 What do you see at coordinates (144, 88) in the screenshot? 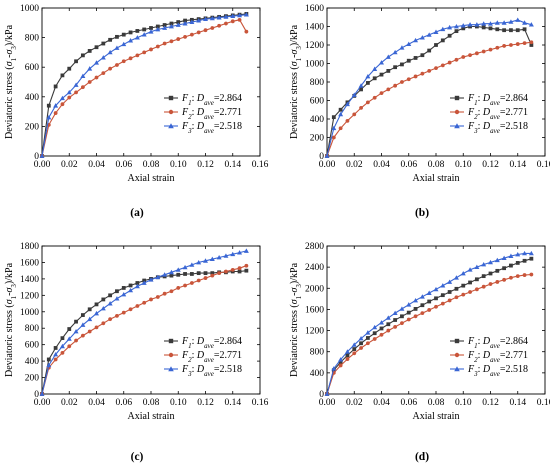
I see `series-line` at bounding box center [144, 88].